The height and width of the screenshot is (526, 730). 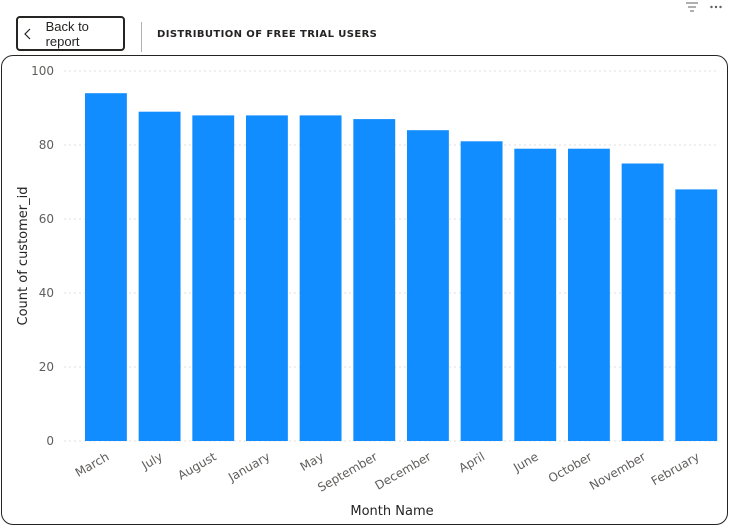 What do you see at coordinates (391, 511) in the screenshot?
I see `x-axis-title: Month Name` at bounding box center [391, 511].